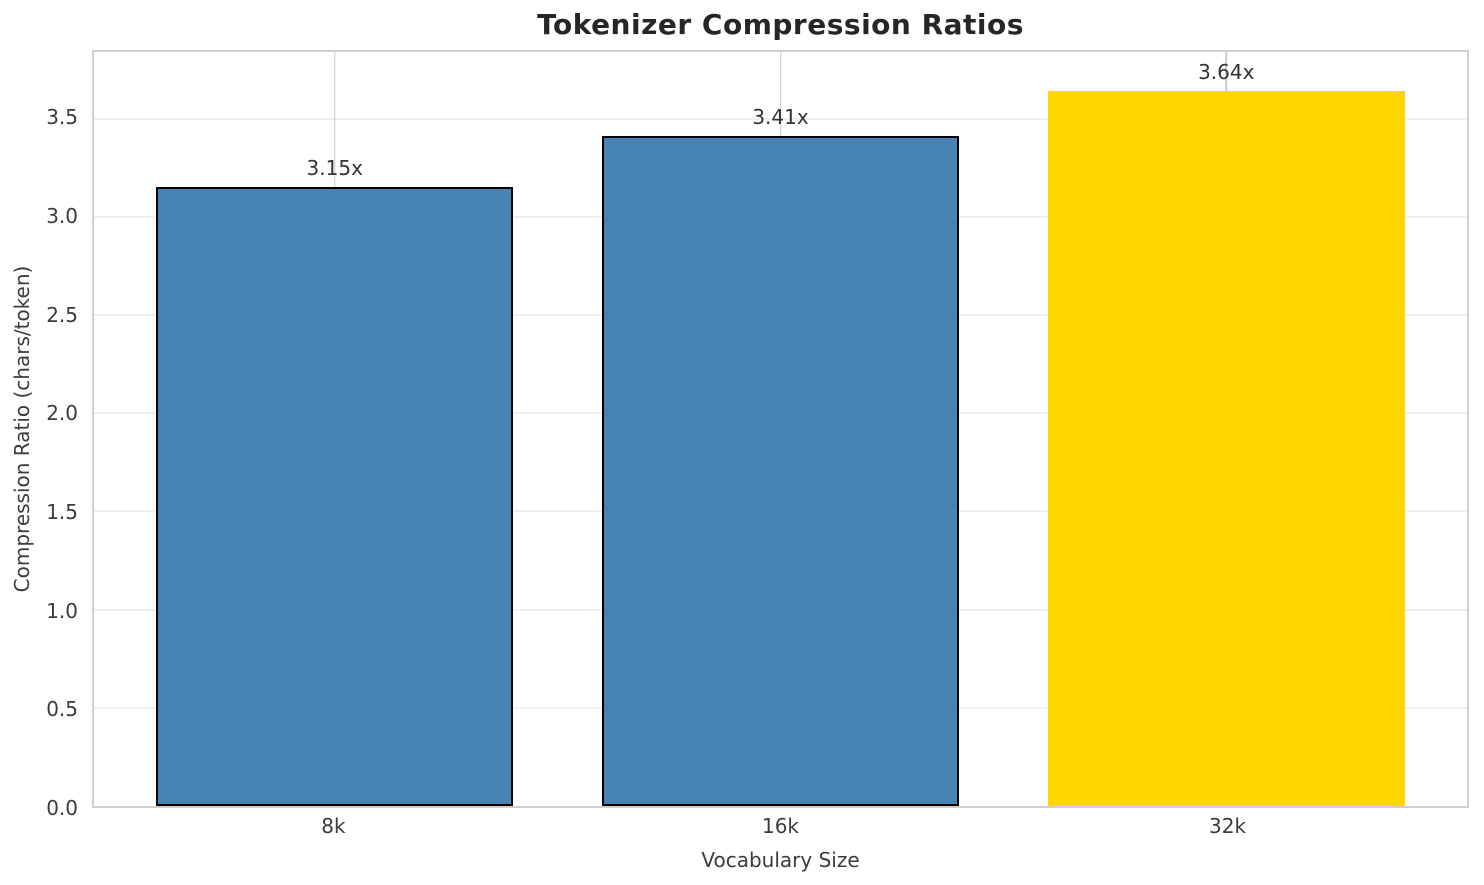 Image resolution: width=1484 pixels, height=885 pixels. I want to click on x-axis-label: Vocabulary Size, so click(780, 860).